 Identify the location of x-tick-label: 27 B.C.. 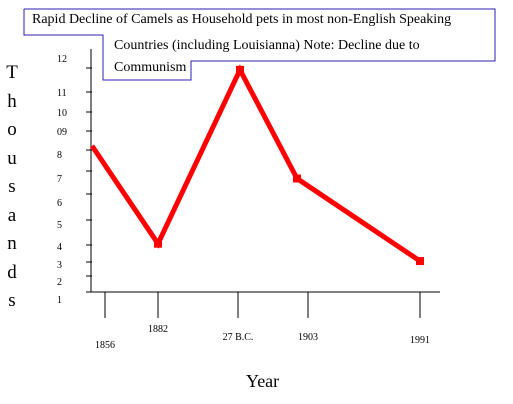
(238, 337).